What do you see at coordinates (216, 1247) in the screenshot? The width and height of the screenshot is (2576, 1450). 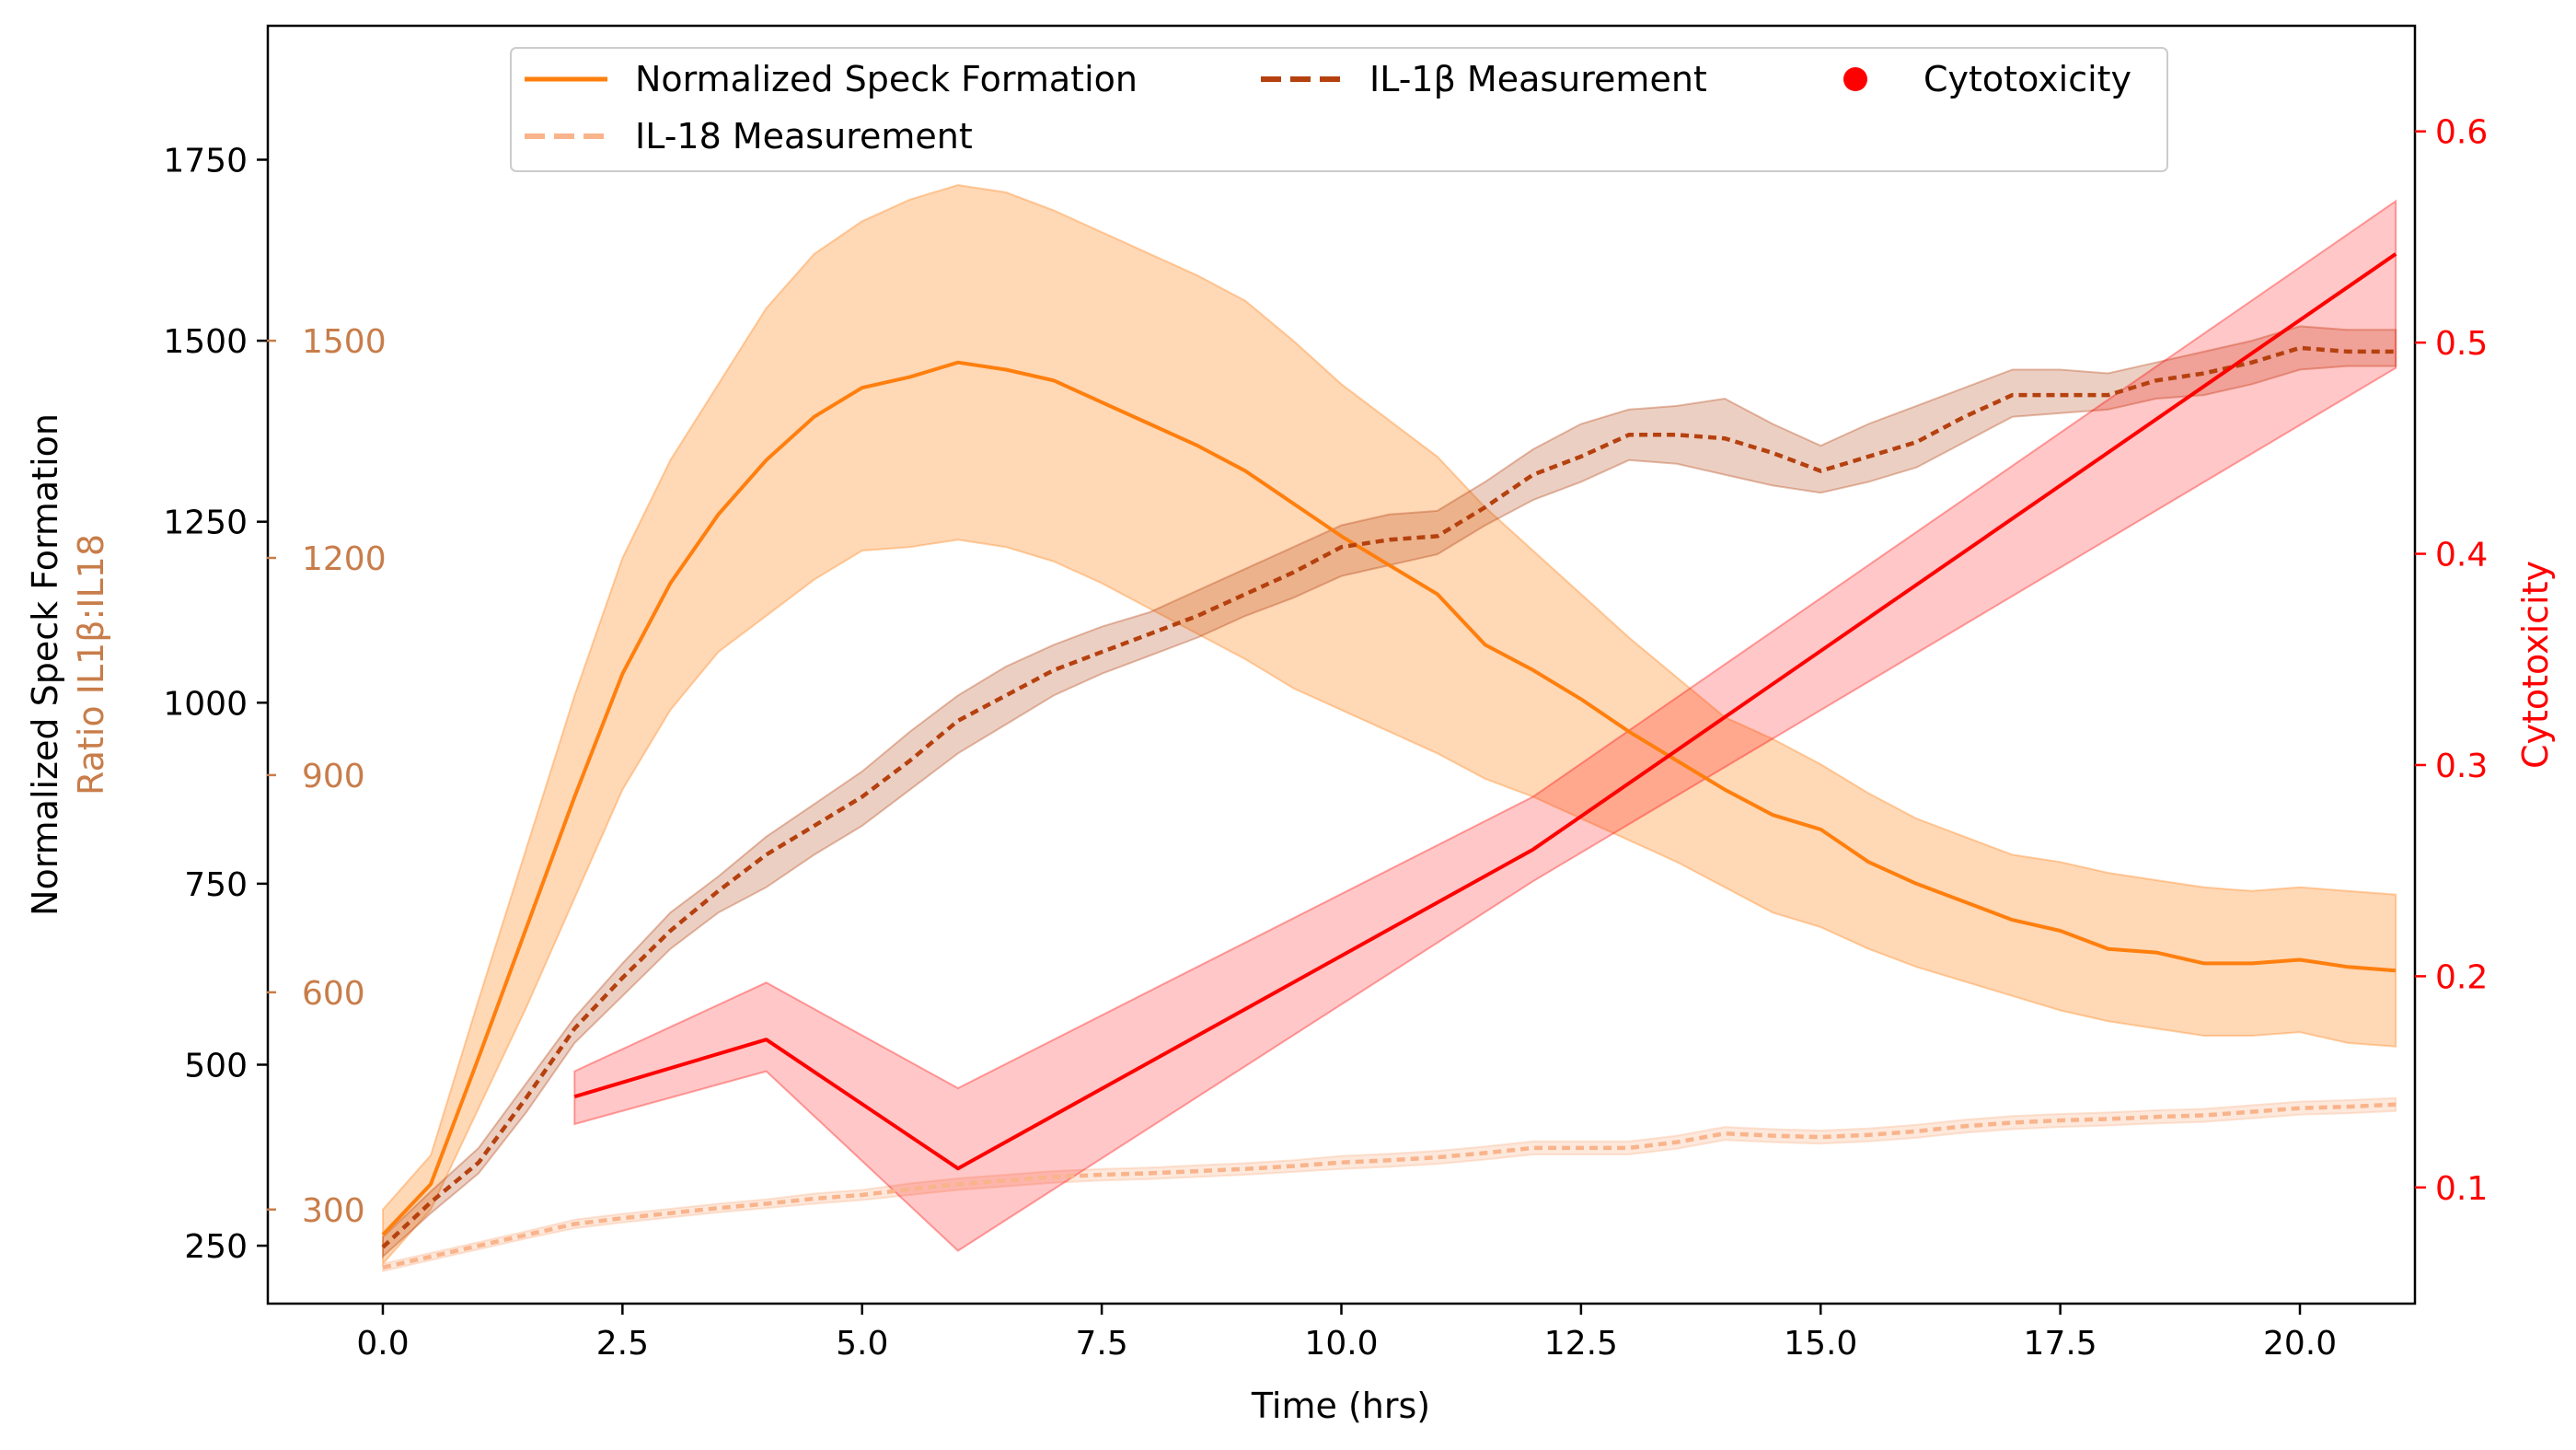 I see `y-left-tick-label: 250` at bounding box center [216, 1247].